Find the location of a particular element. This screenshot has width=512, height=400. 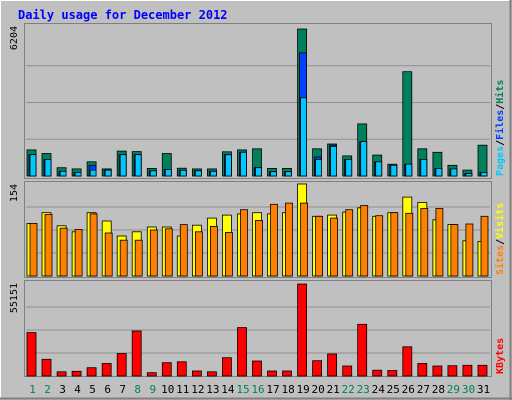

day-label: 8 is located at coordinates (137, 389).